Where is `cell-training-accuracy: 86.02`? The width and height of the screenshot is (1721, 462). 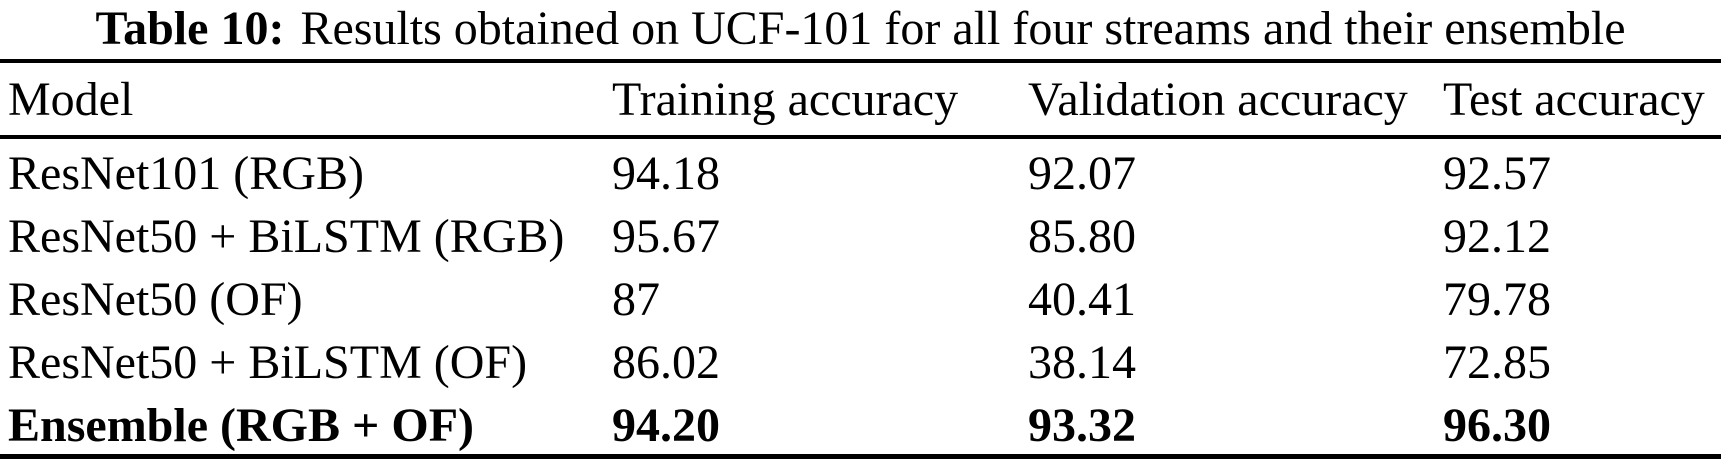 cell-training-accuracy: 86.02 is located at coordinates (666, 362).